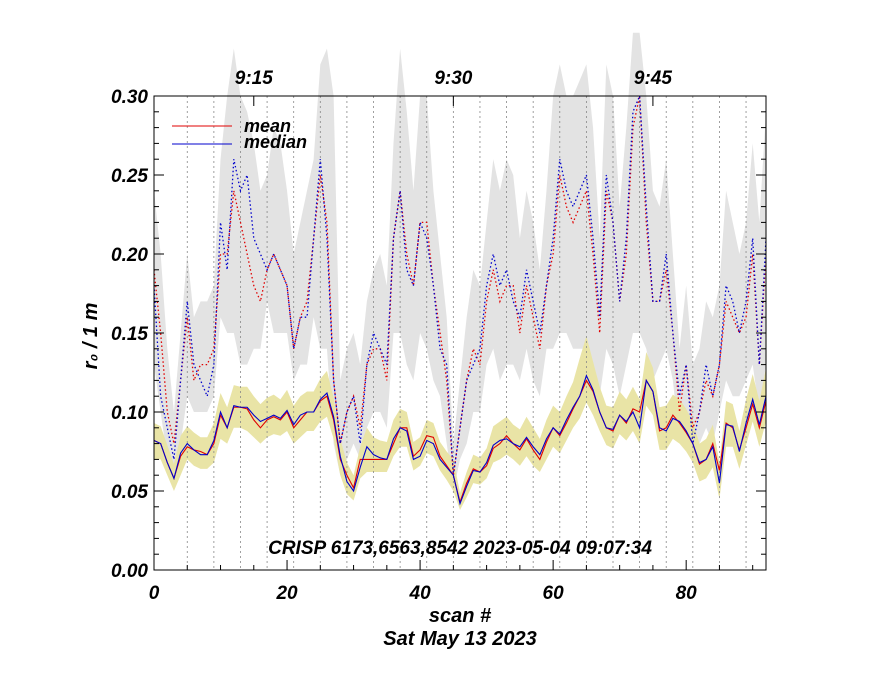  What do you see at coordinates (653, 78) in the screenshot?
I see `top-tick-label: 9:45` at bounding box center [653, 78].